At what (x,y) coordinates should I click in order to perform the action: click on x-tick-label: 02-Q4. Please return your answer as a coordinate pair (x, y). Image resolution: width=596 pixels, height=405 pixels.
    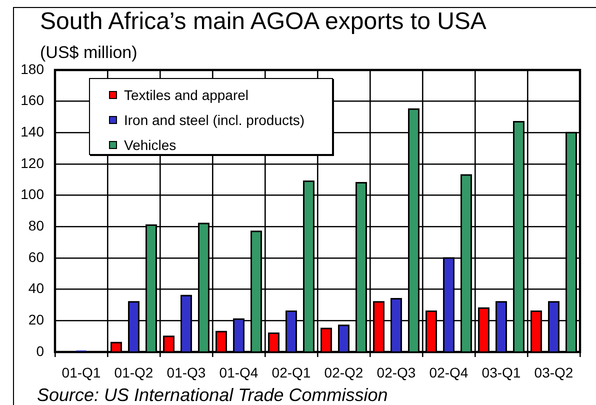
    Looking at the image, I should click on (448, 372).